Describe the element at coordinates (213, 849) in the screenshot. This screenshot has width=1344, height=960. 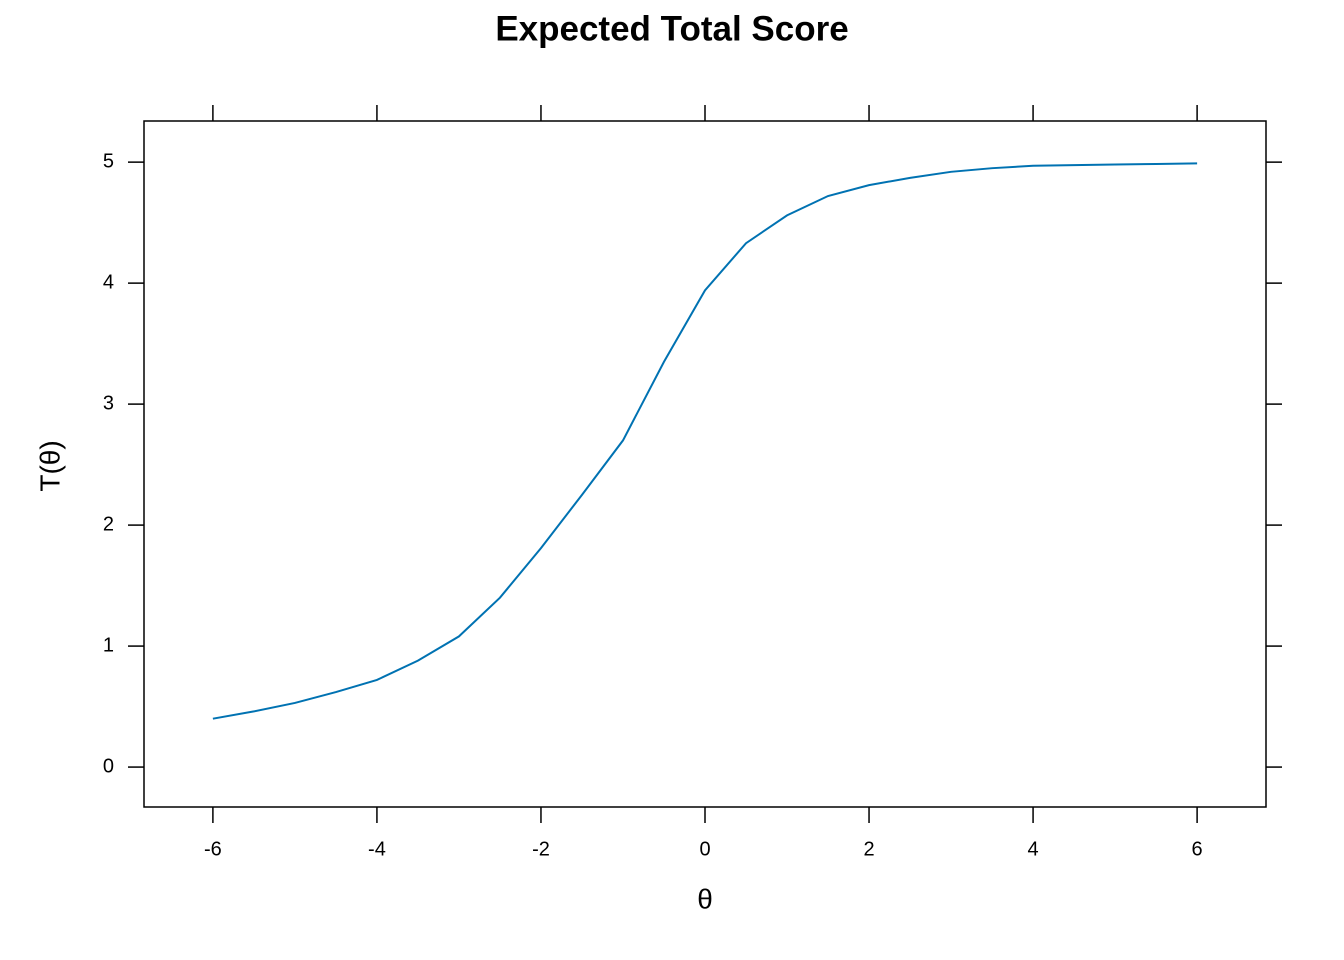
I see `x-tick-label: -6` at that location.